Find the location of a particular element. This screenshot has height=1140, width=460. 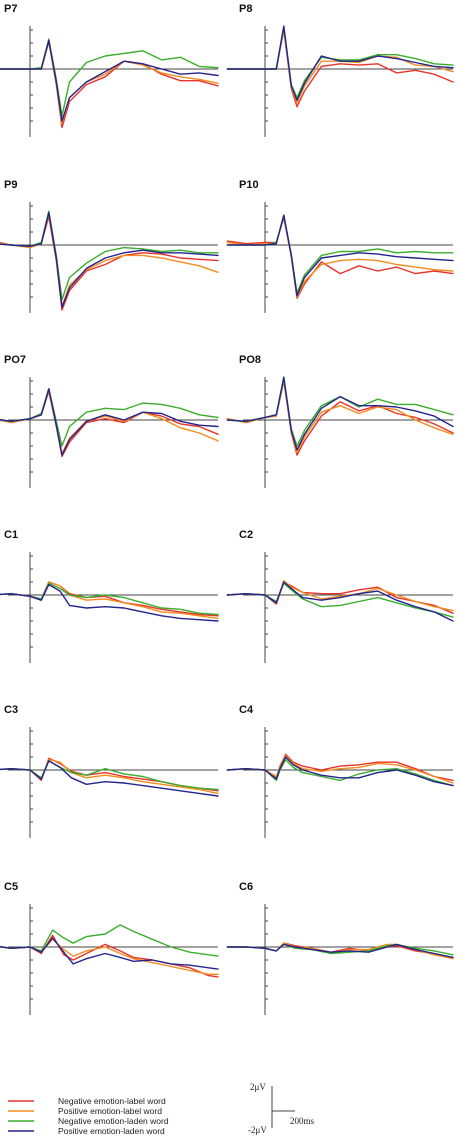

erp-panel-p10: P10 is located at coordinates (340, 246).